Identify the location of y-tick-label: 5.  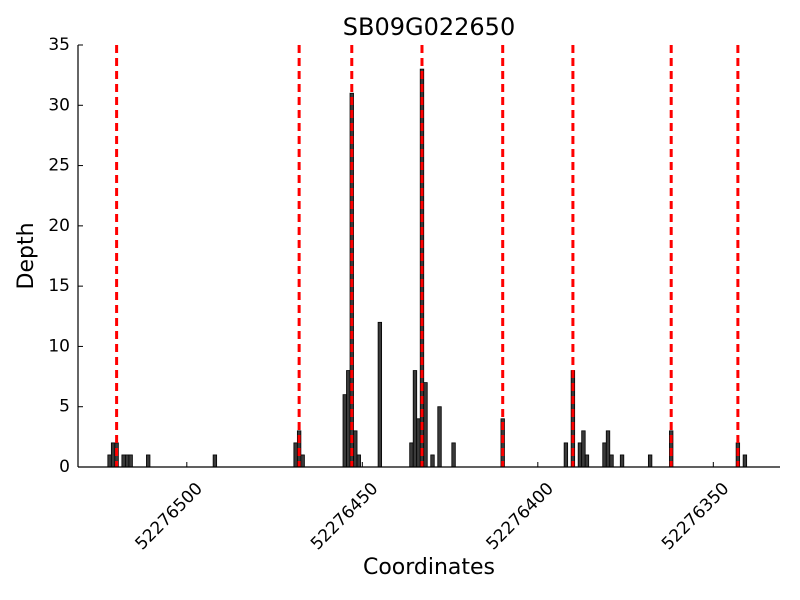
(64, 407).